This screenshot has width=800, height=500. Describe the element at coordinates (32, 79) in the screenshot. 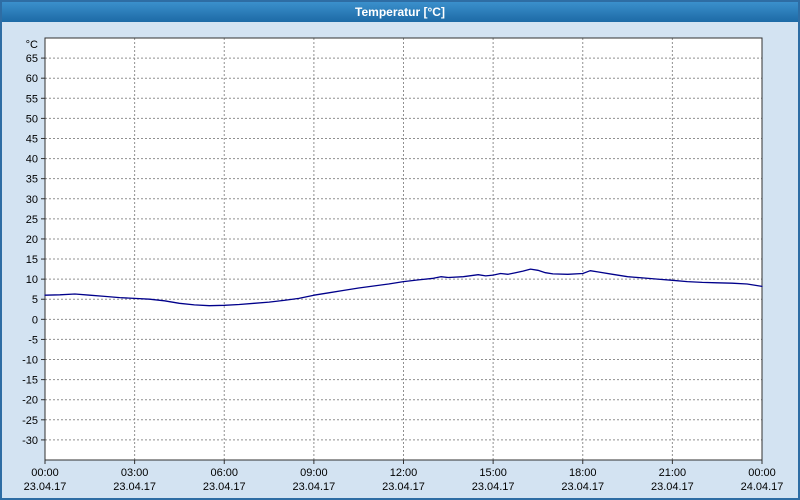

I see `y-tick-label: 60` at that location.